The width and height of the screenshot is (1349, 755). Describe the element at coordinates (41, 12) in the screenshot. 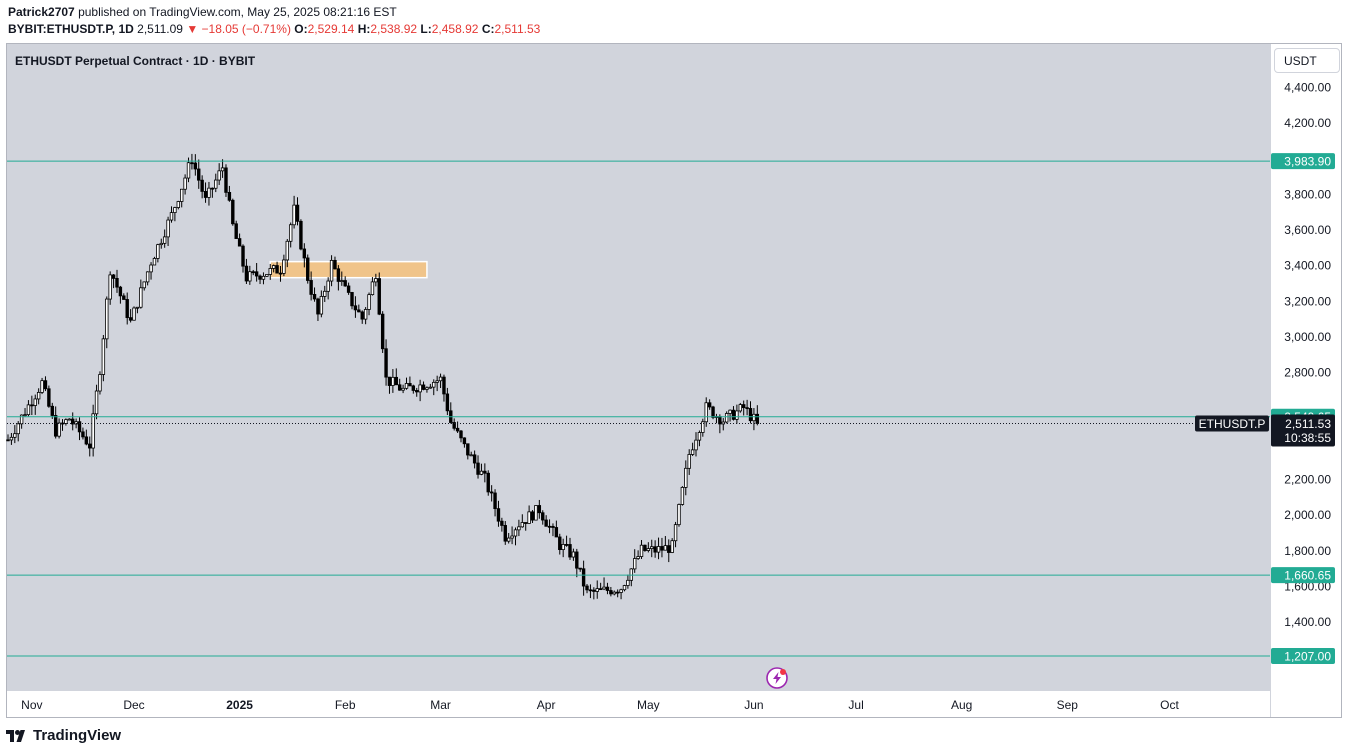

I see `publisher-name: Patrick2707` at that location.